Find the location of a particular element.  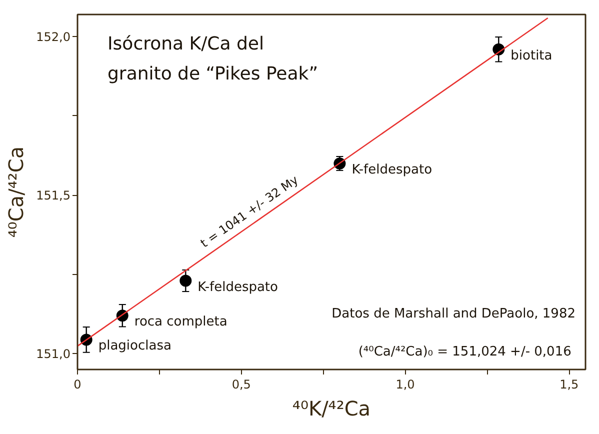

text: Isócrona K/Ca del granito de “Pikes Peak” is located at coordinates (213, 59).